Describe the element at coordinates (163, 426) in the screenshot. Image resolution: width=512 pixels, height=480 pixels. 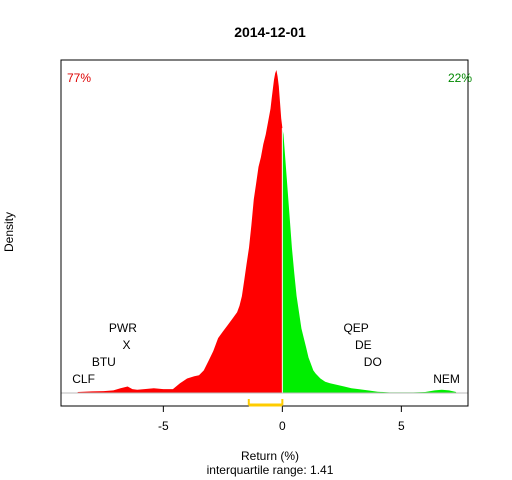
I see `x-tick-label: -5` at that location.